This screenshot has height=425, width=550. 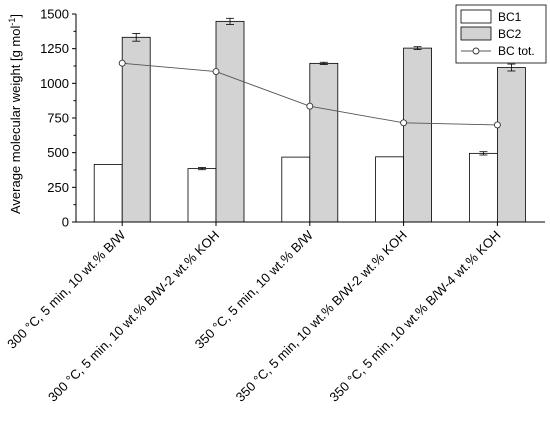 I want to click on legend-label: BC2, so click(x=510, y=34).